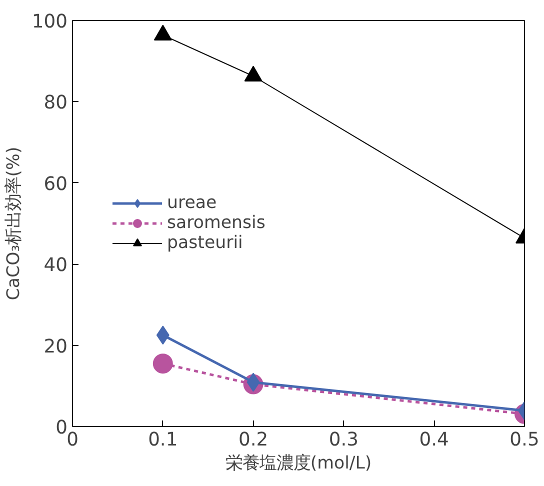 The image size is (544, 486). What do you see at coordinates (163, 440) in the screenshot?
I see `x-tick-label: 0.1` at bounding box center [163, 440].